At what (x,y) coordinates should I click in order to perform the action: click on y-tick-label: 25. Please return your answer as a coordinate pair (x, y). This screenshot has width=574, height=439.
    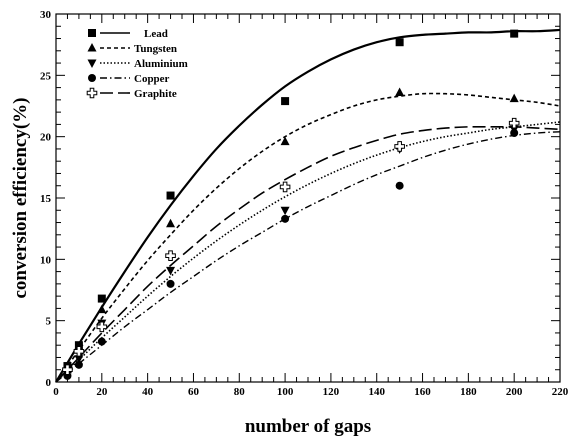
    Looking at the image, I should click on (46, 76).